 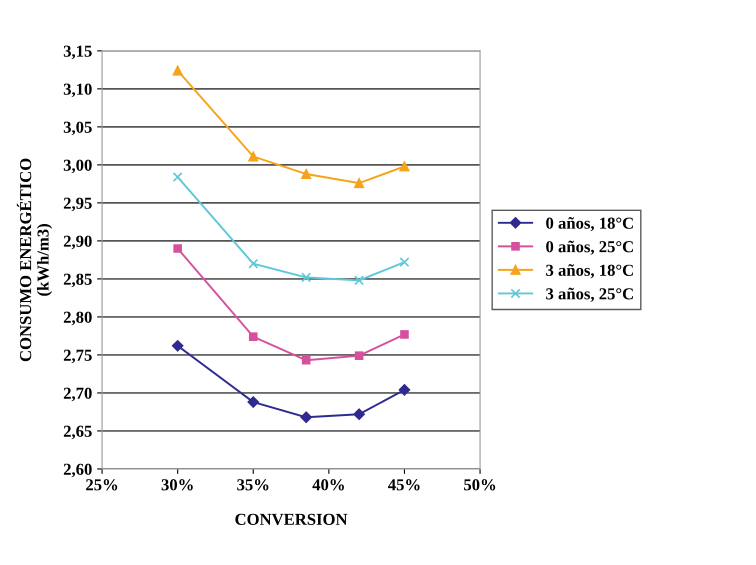 What do you see at coordinates (78, 433) in the screenshot?
I see `y-tick-label: 2,65` at bounding box center [78, 433].